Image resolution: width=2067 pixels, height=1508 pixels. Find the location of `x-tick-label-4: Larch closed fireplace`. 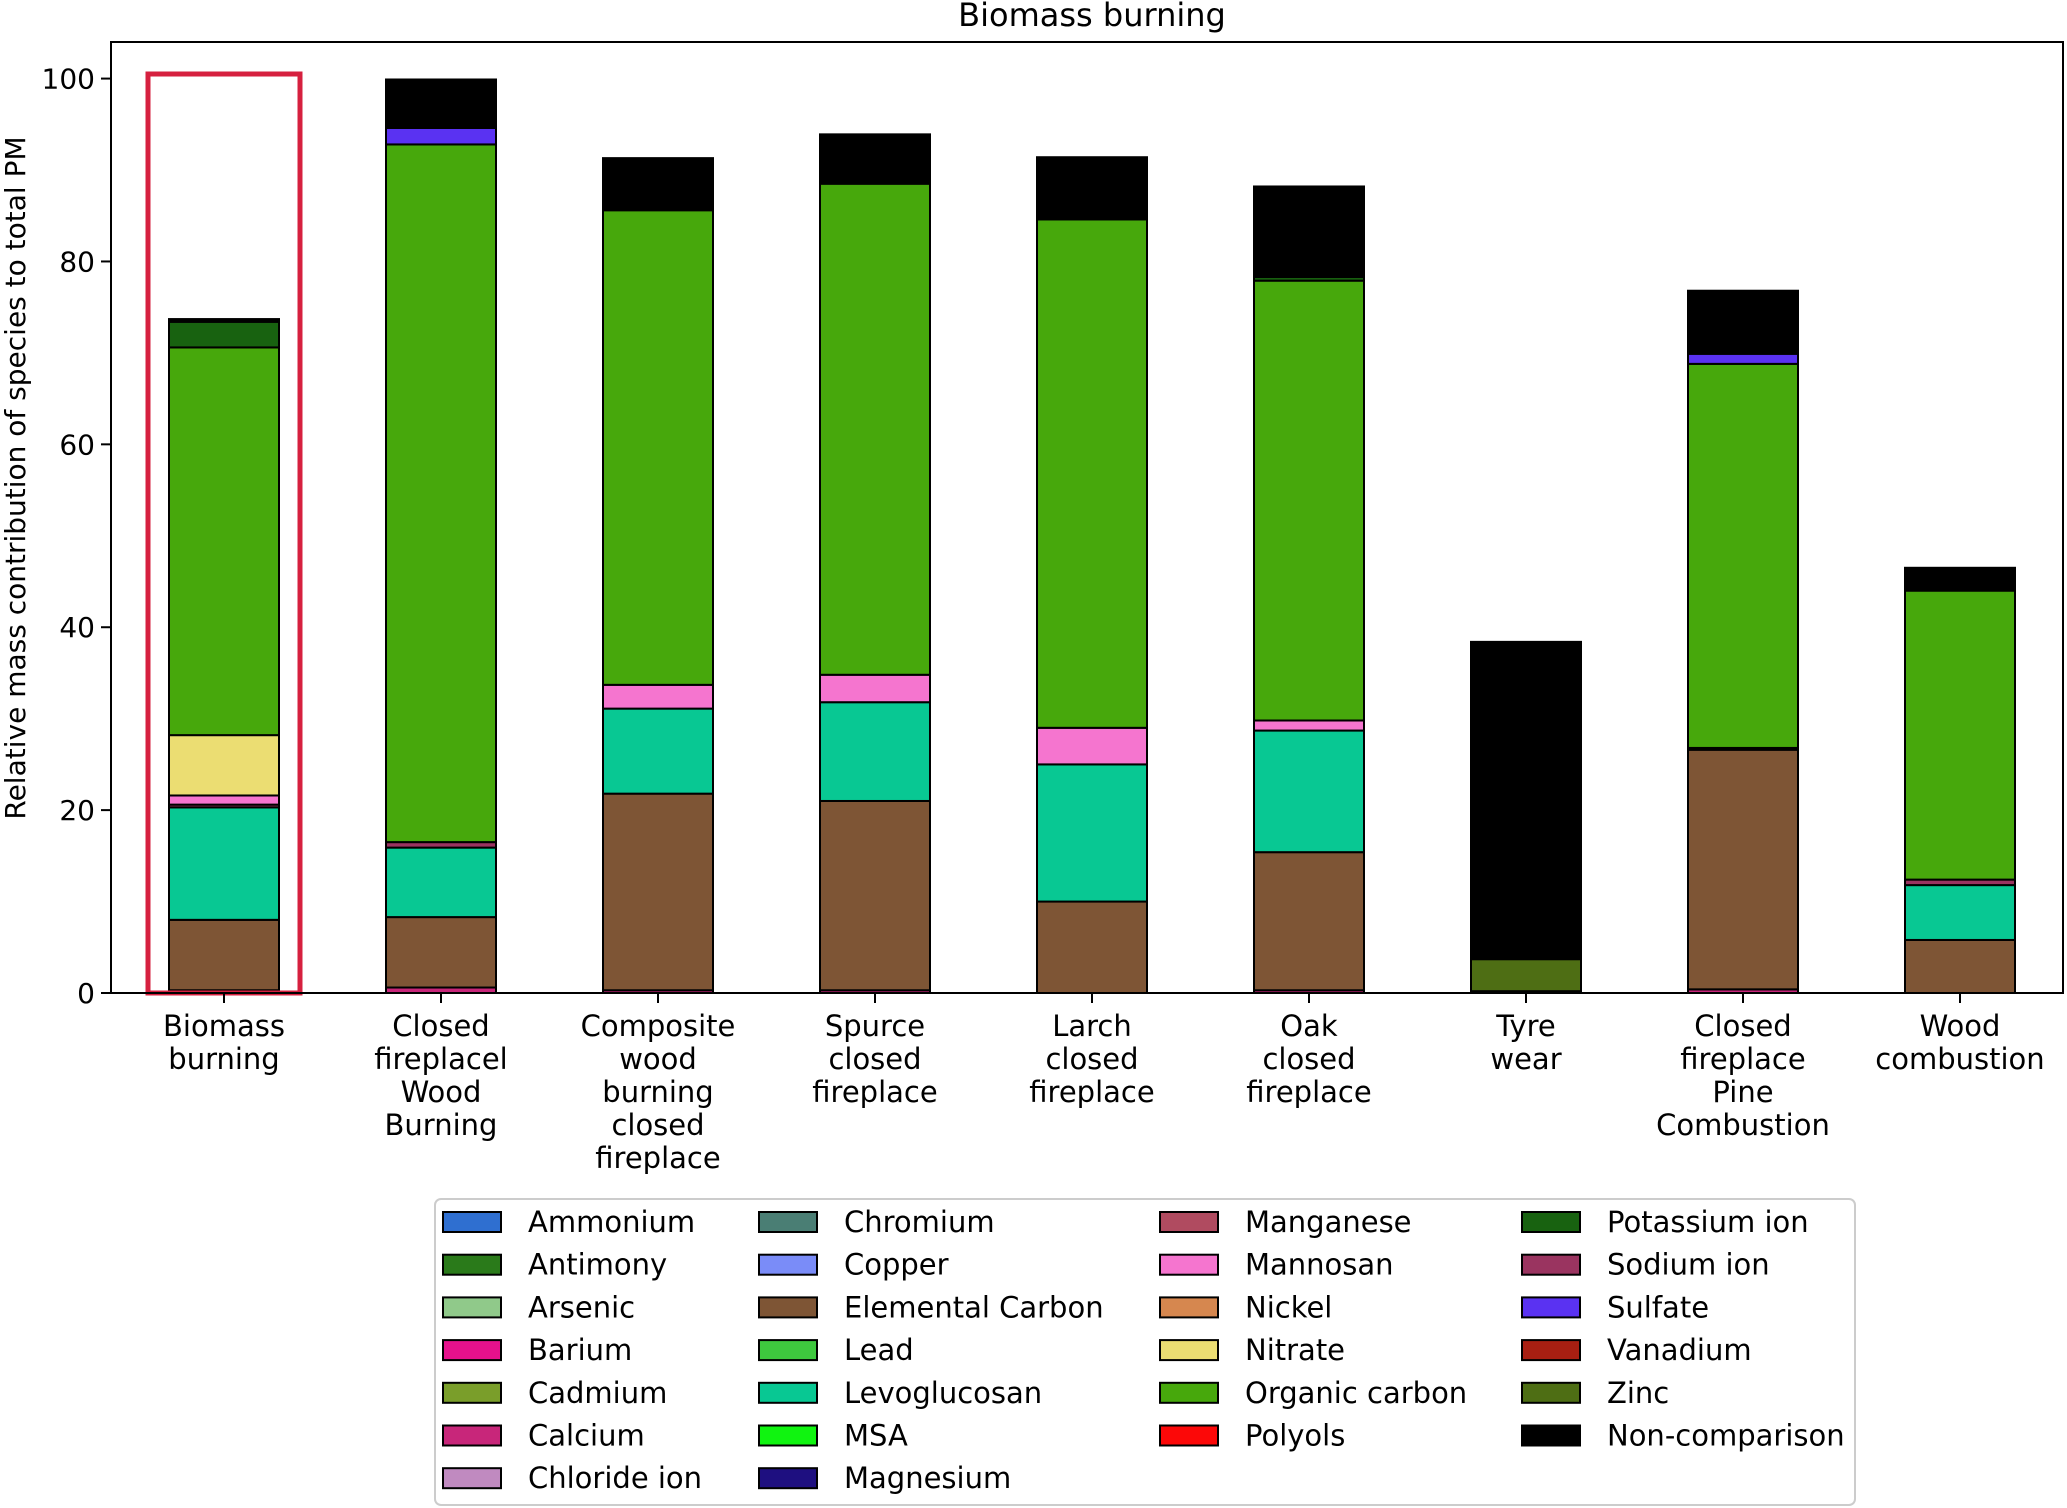

x-tick-label-4: Larch closed fireplace is located at coordinates (1091, 1059).